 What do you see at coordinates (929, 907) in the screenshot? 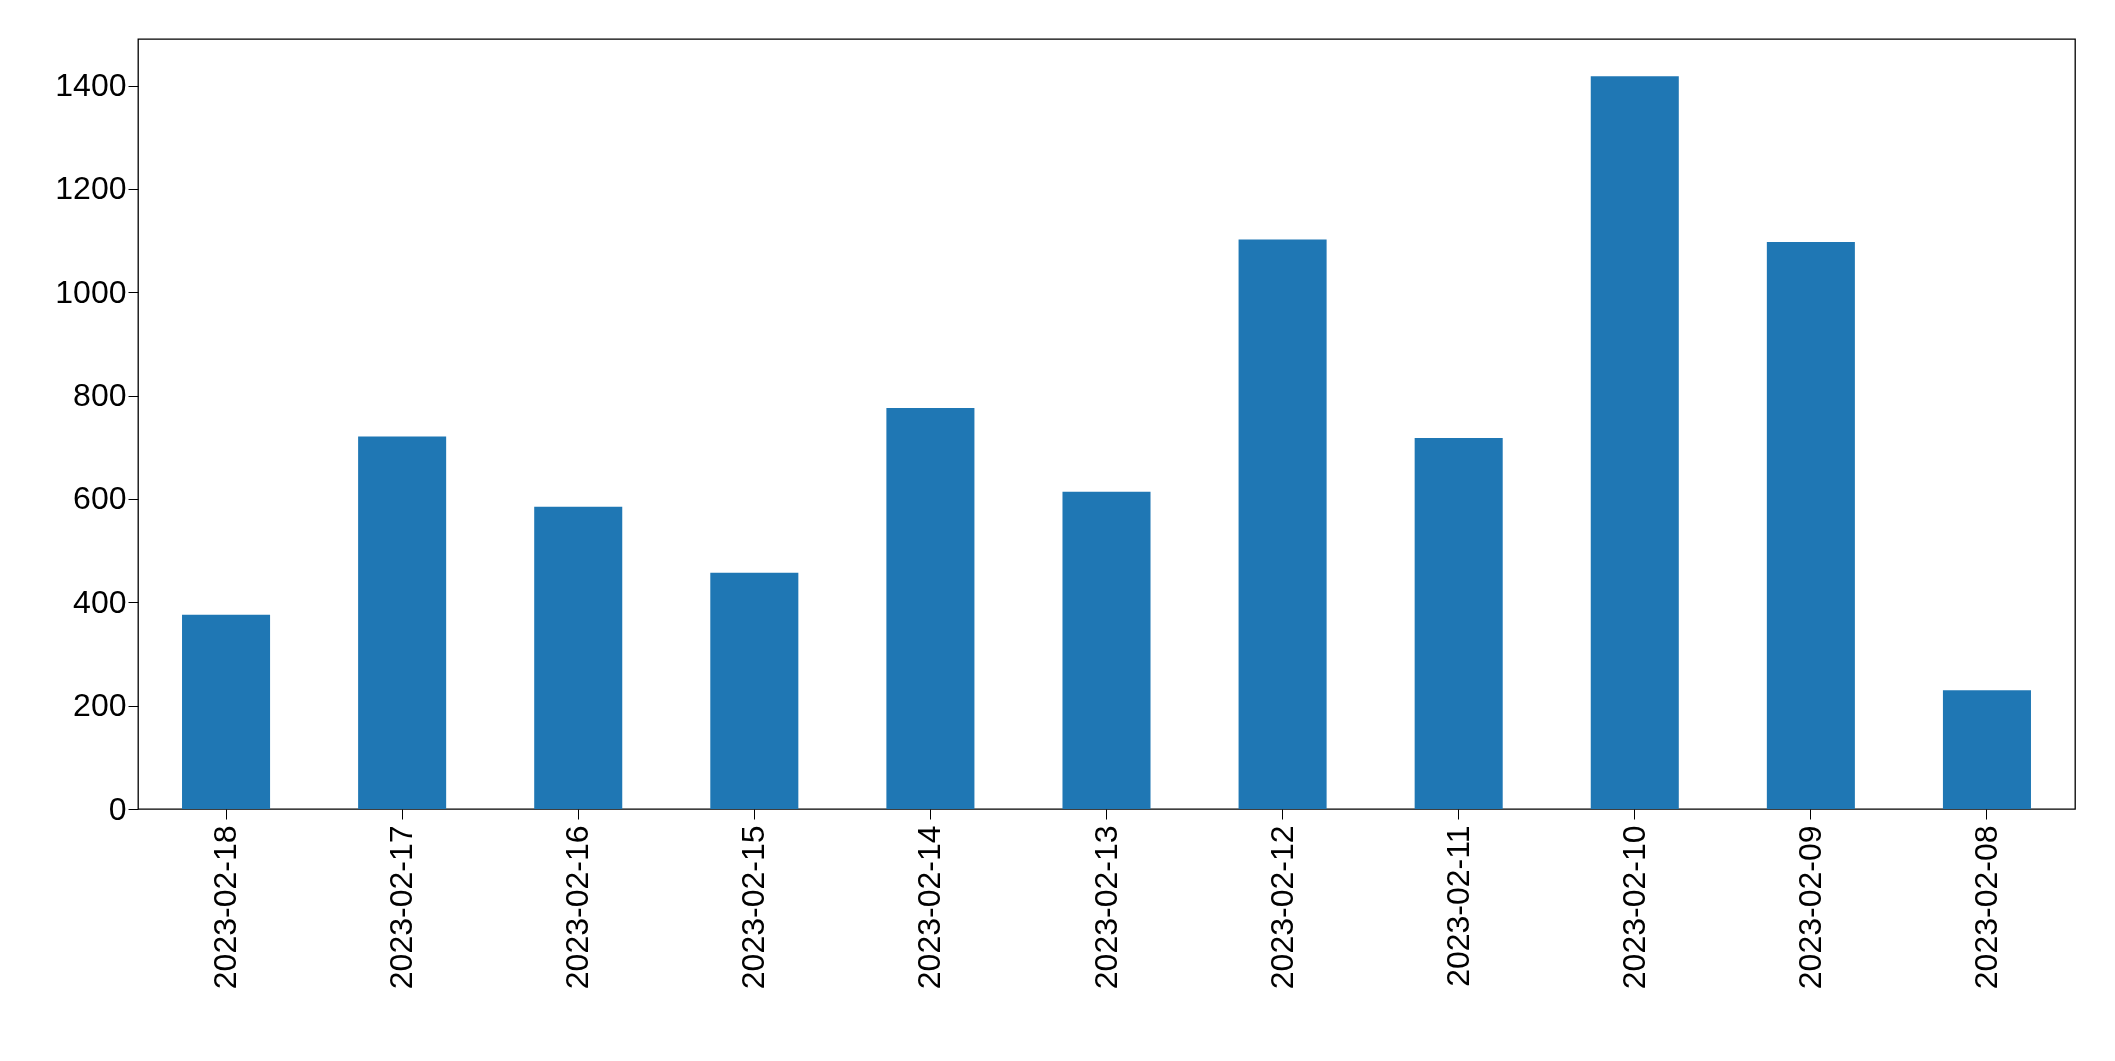
I see `x-tick-label: 2023-02-14` at bounding box center [929, 907].